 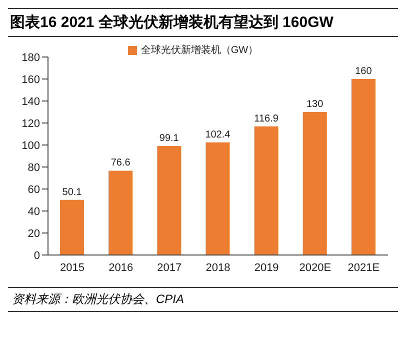 What do you see at coordinates (169, 268) in the screenshot?
I see `x-tick-label: 2017` at bounding box center [169, 268].